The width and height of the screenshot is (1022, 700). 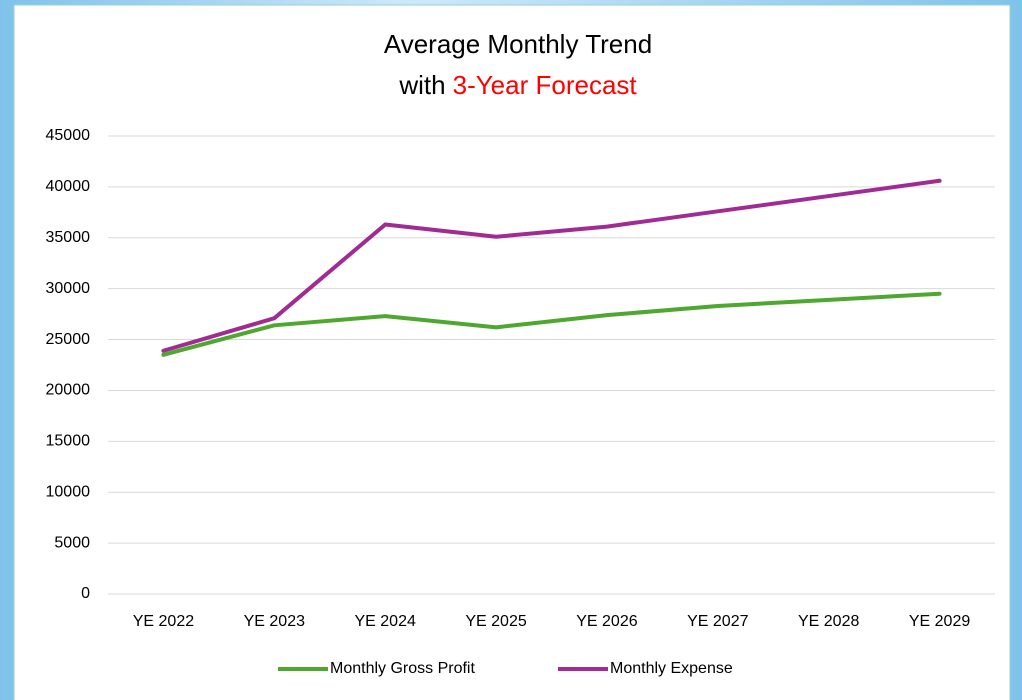 What do you see at coordinates (163, 621) in the screenshot?
I see `x-tick-label: YE 2022` at bounding box center [163, 621].